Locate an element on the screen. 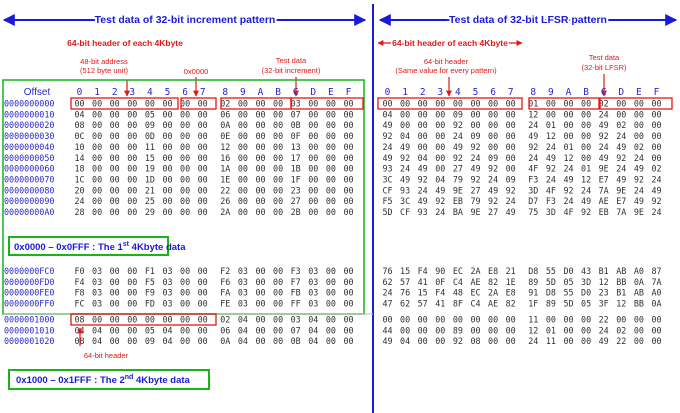 This screenshot has height=413, width=680. hex-byte: BB is located at coordinates (639, 304).